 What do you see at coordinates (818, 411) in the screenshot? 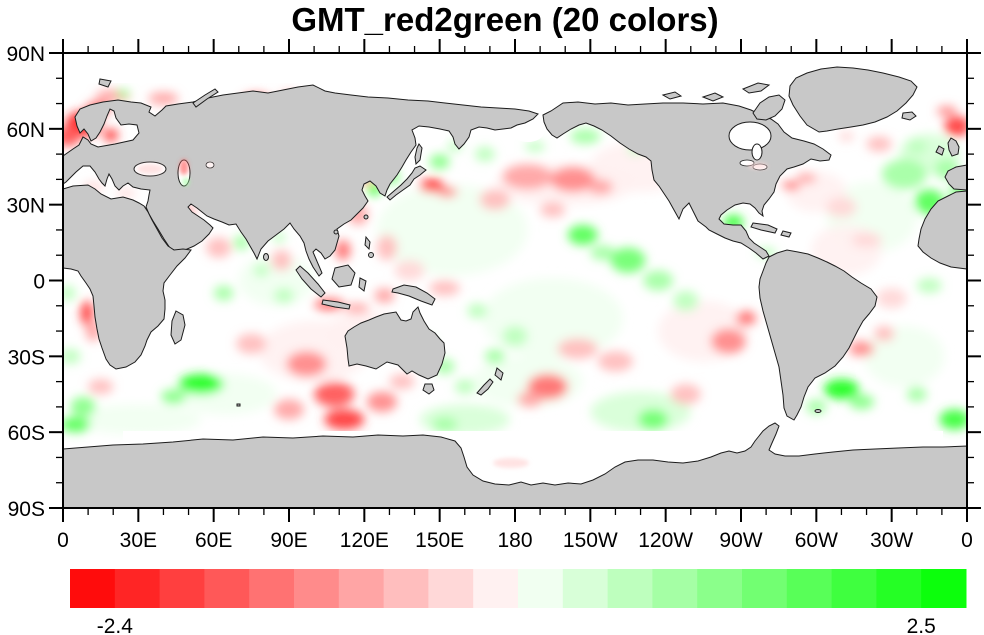
I see `landmass-falklands` at bounding box center [818, 411].